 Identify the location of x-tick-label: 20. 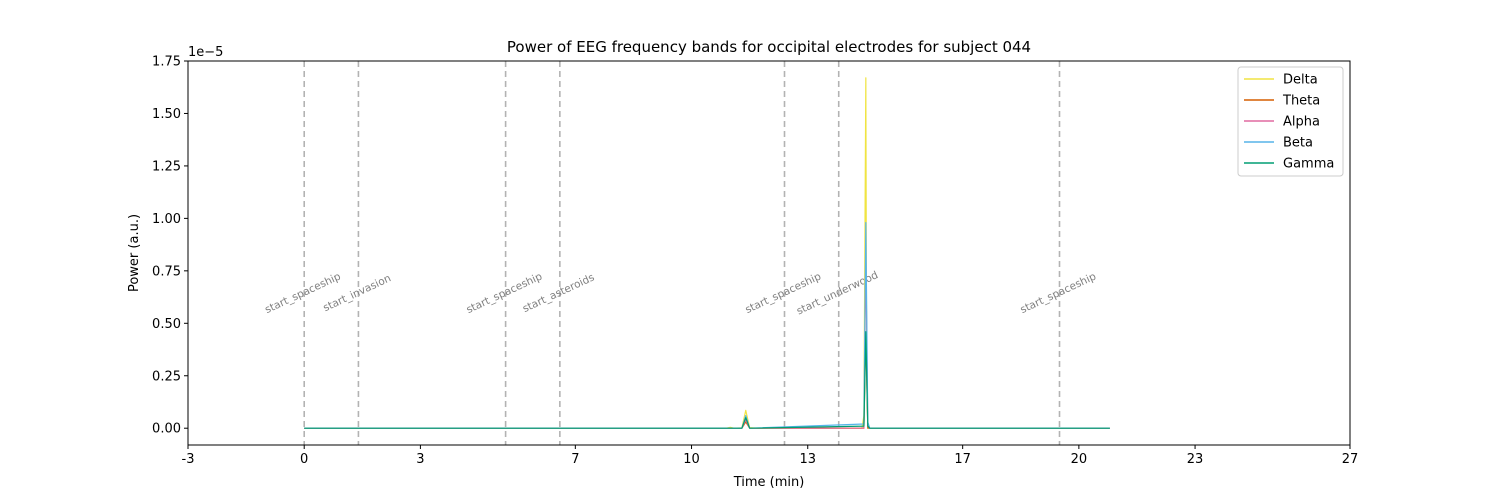
(1079, 459).